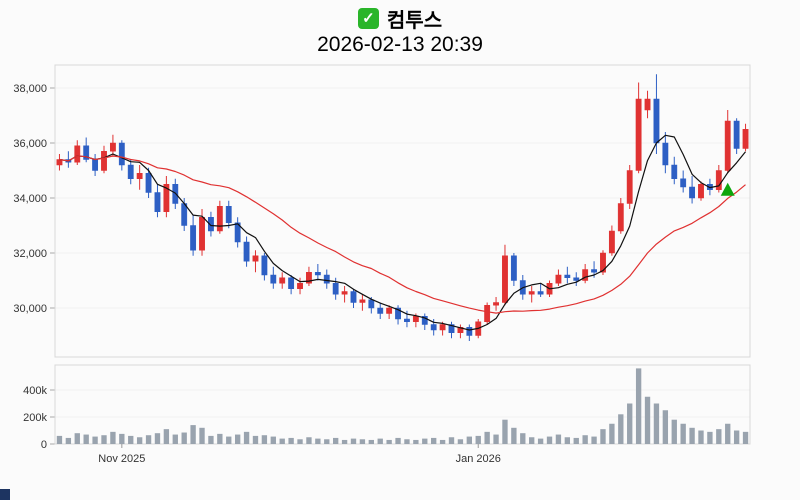 This screenshot has width=800, height=500. I want to click on svg-text: 32,000, so click(30, 254).